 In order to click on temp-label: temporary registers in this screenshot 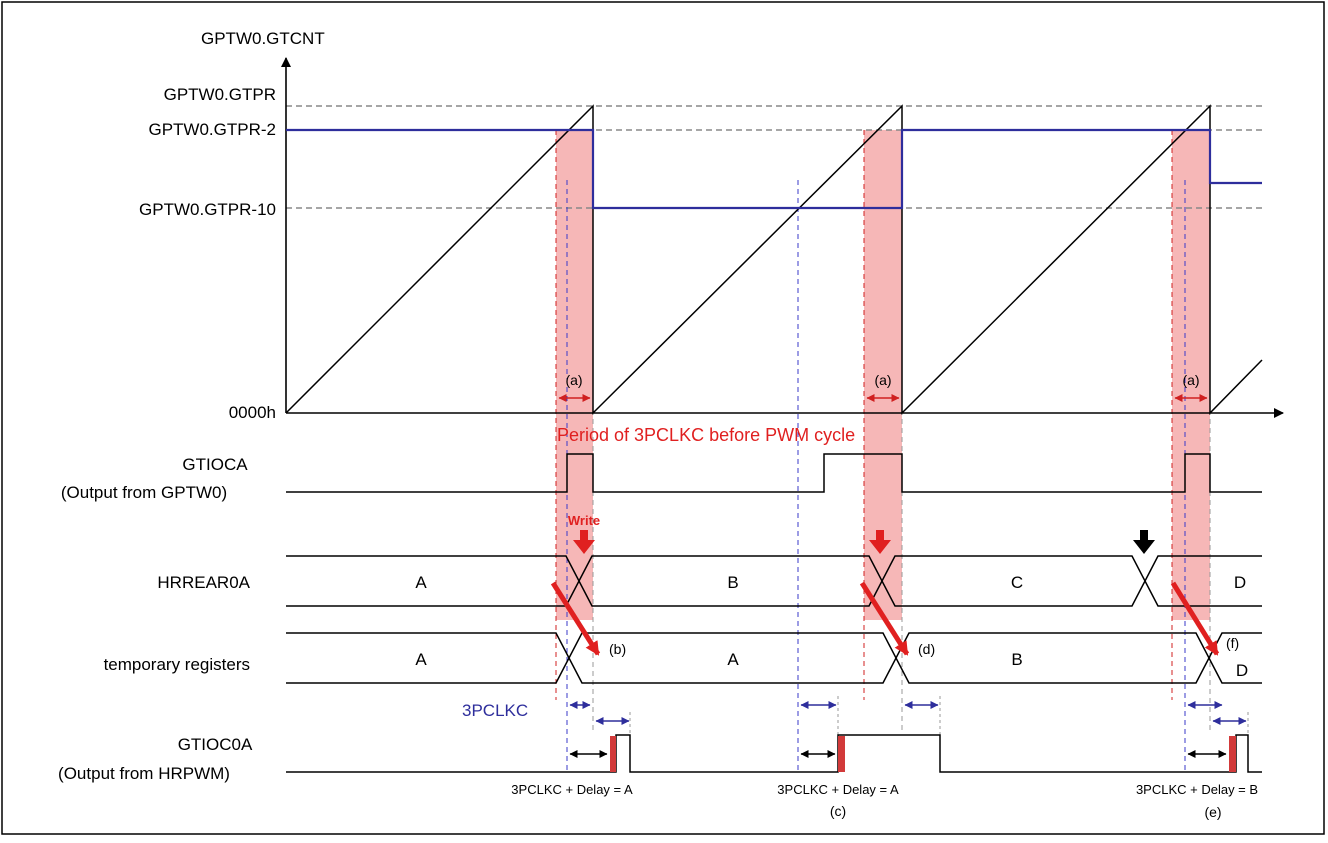, I will do `click(177, 664)`.